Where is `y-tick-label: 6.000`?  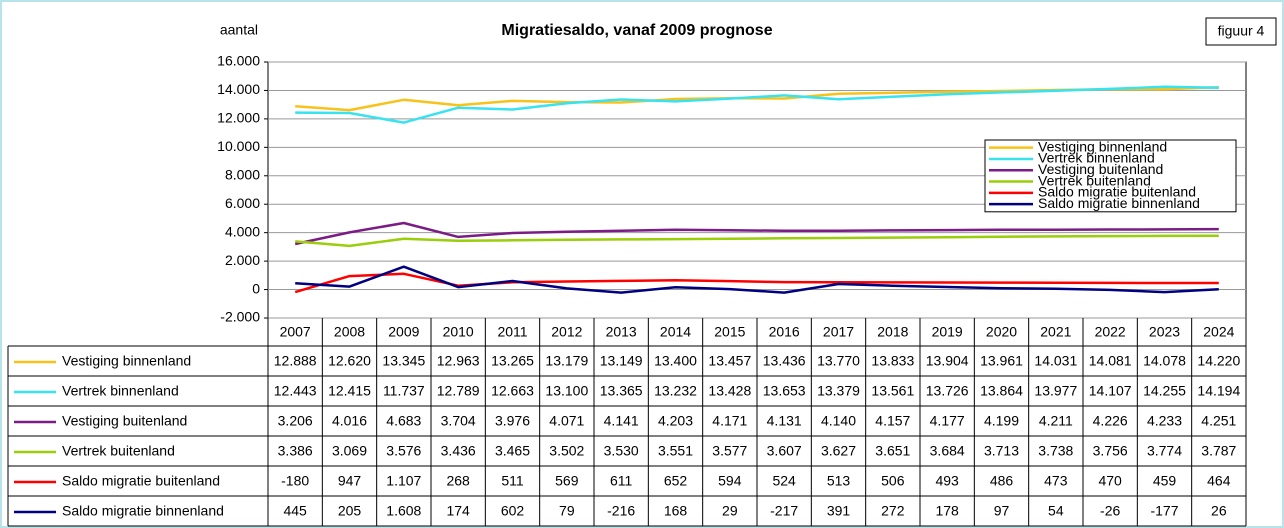
y-tick-label: 6.000 is located at coordinates (242, 203).